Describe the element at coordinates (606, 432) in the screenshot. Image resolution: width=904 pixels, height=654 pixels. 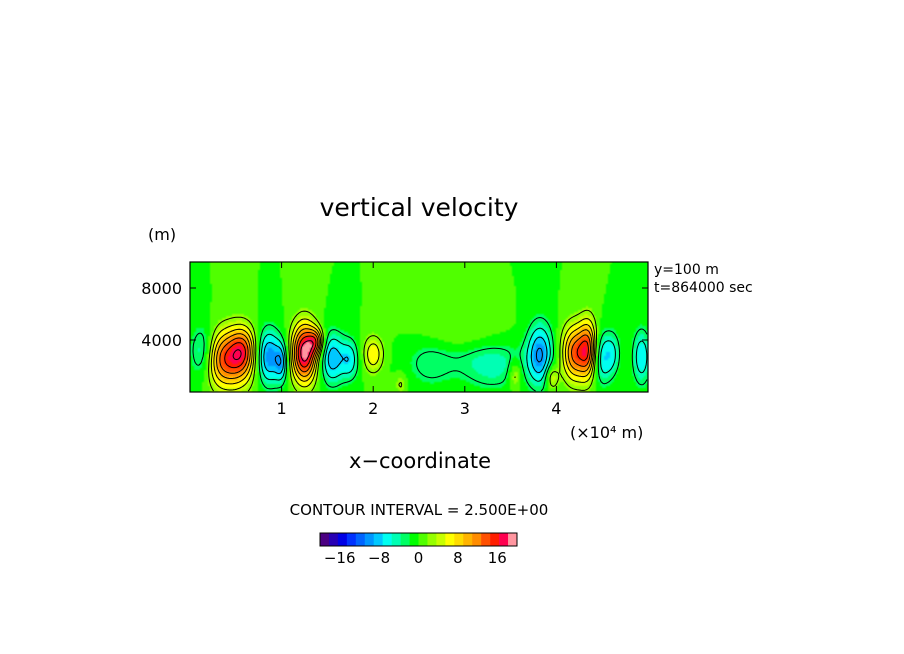
I see `x-unit-label: (×10⁴ m)` at that location.